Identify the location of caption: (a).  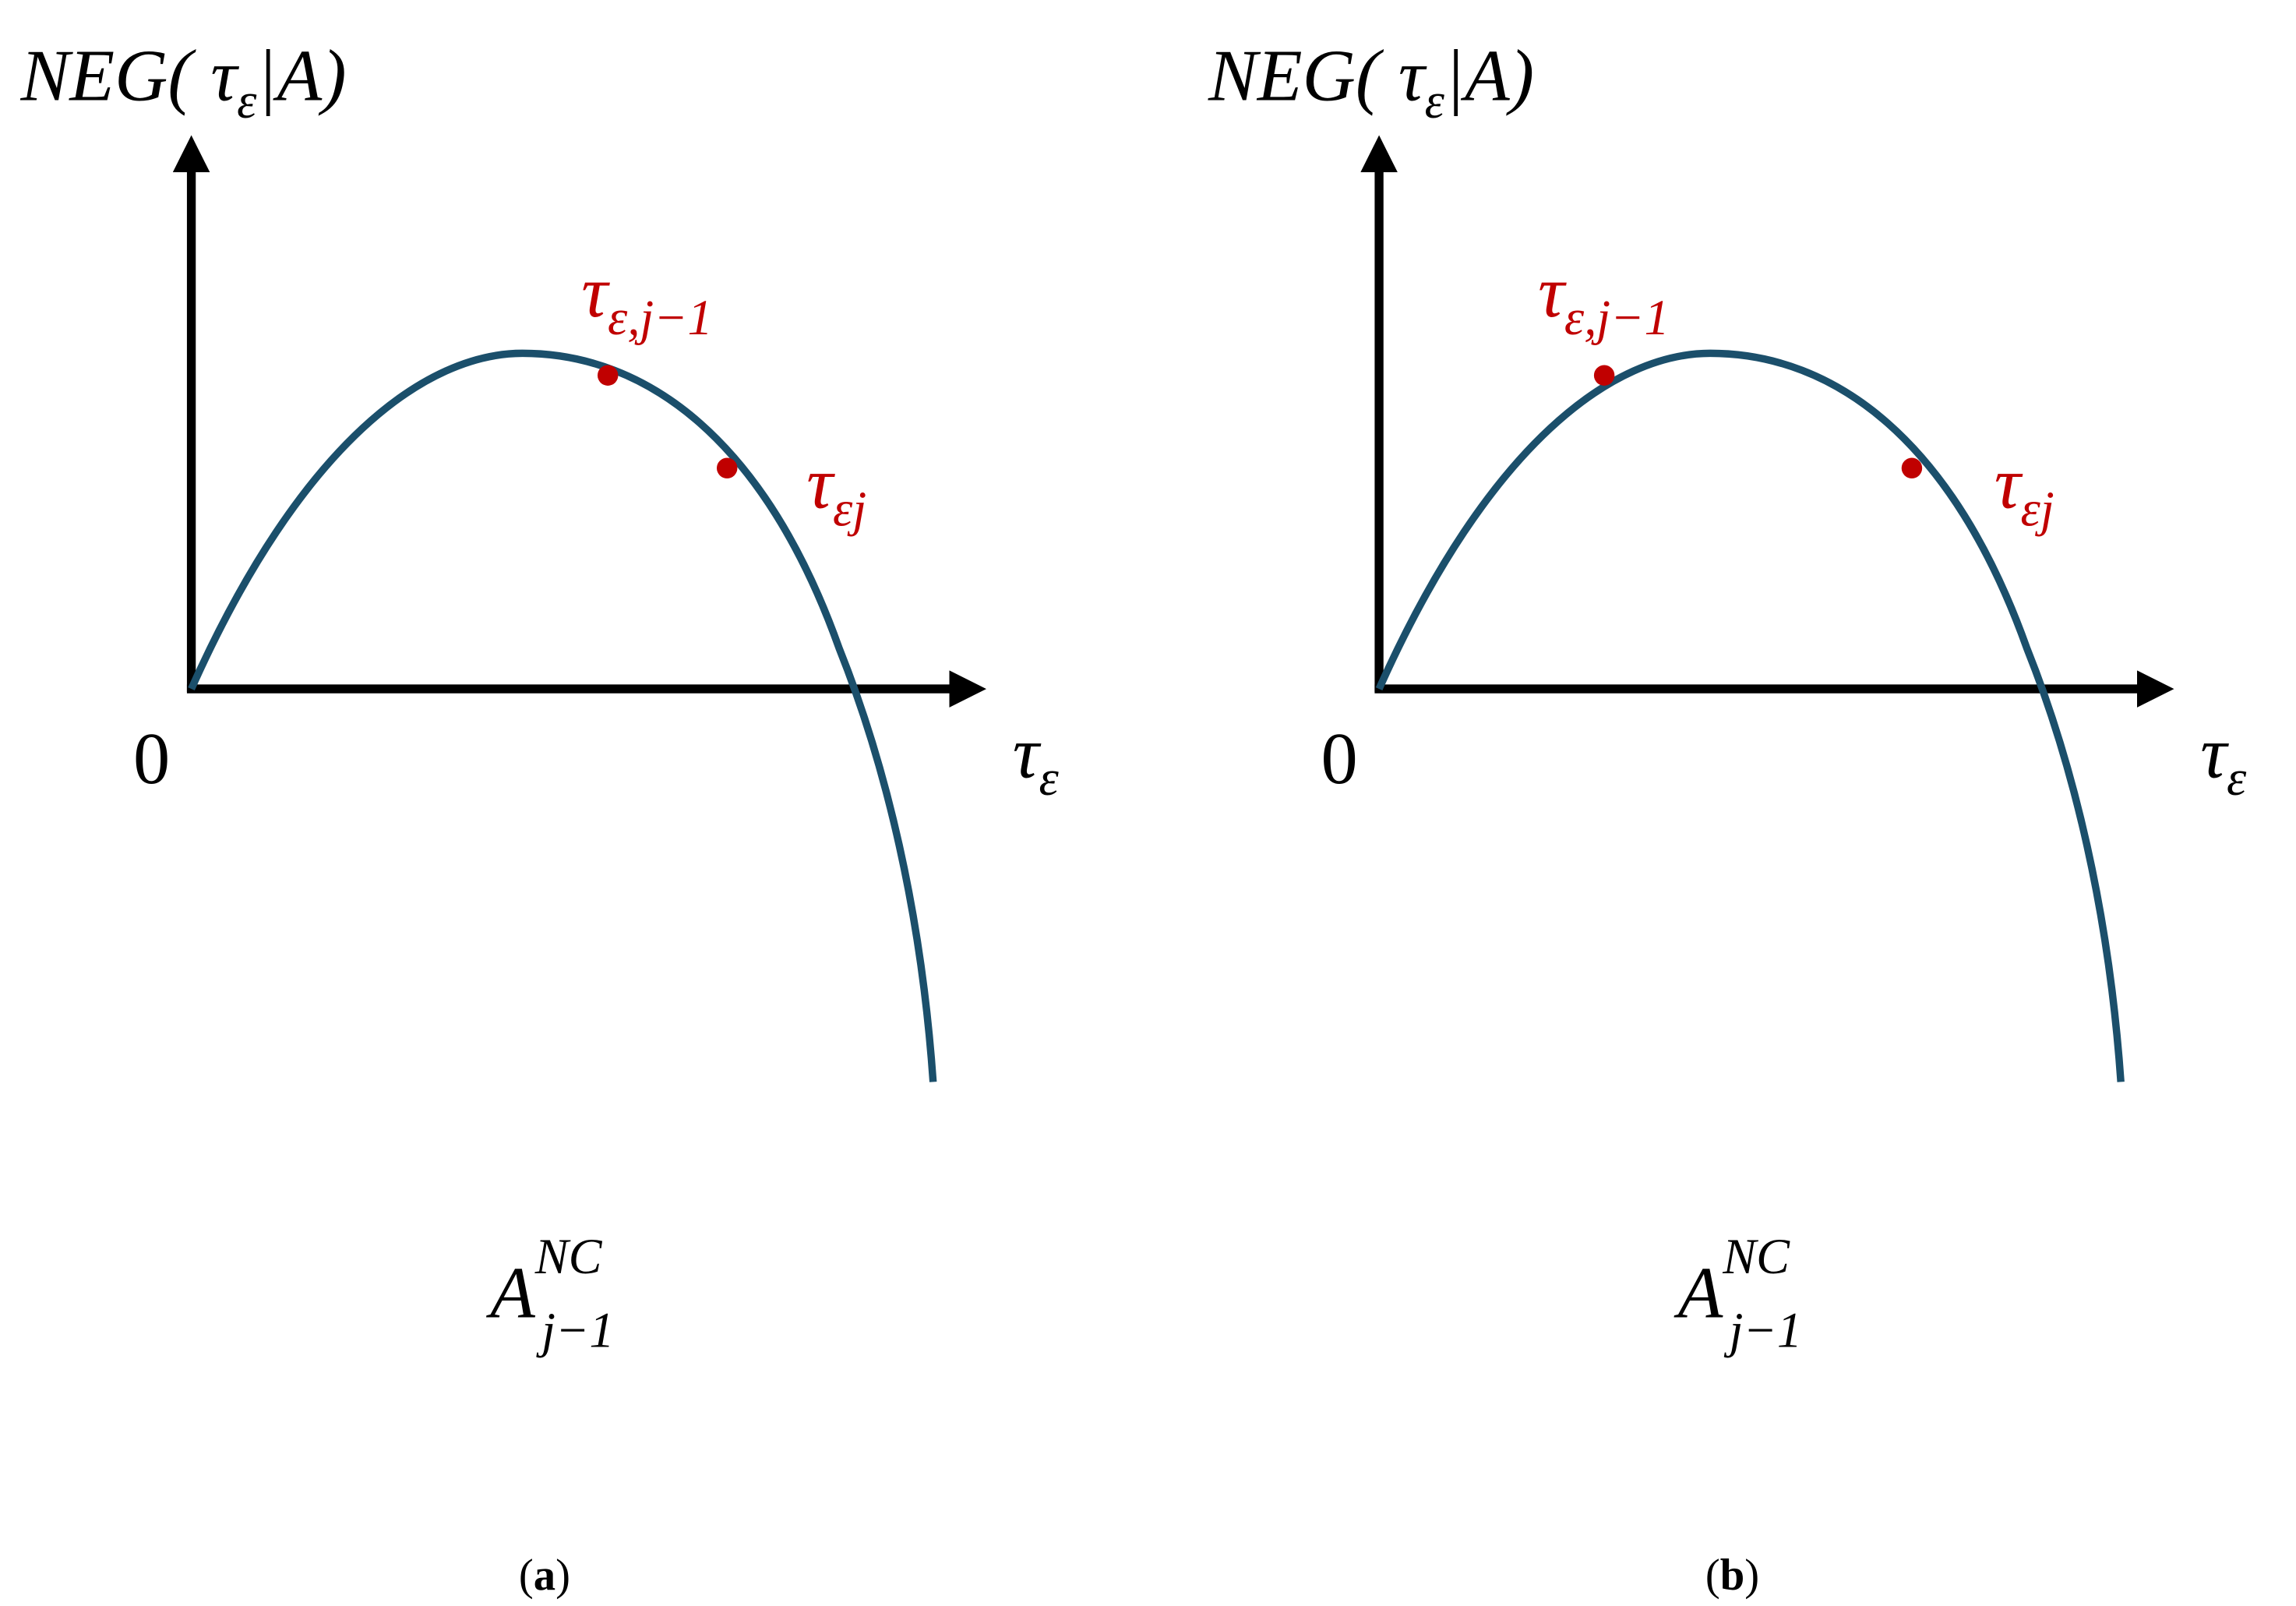
(544, 1576).